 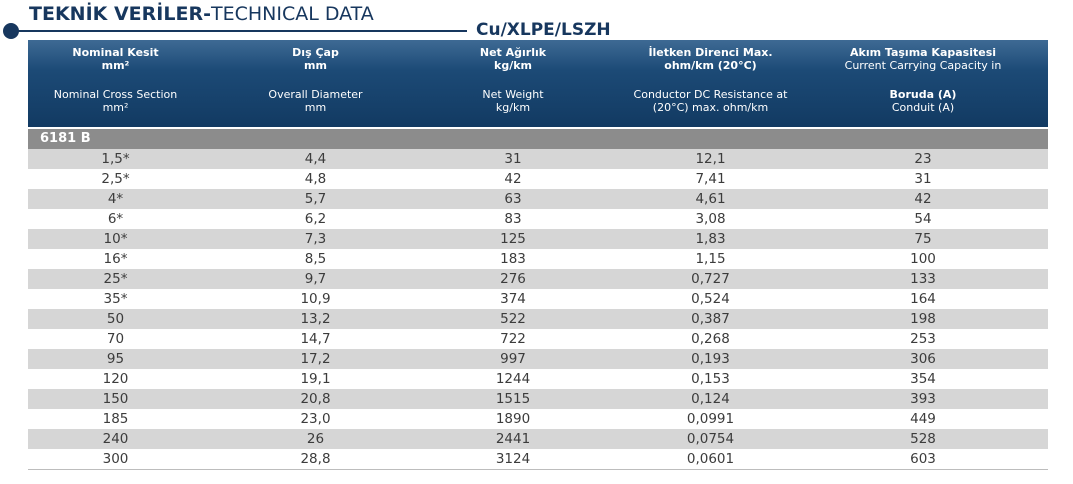 I want to click on table-row: 1,5* 4,4 31 12,1 23, so click(x=538, y=159).